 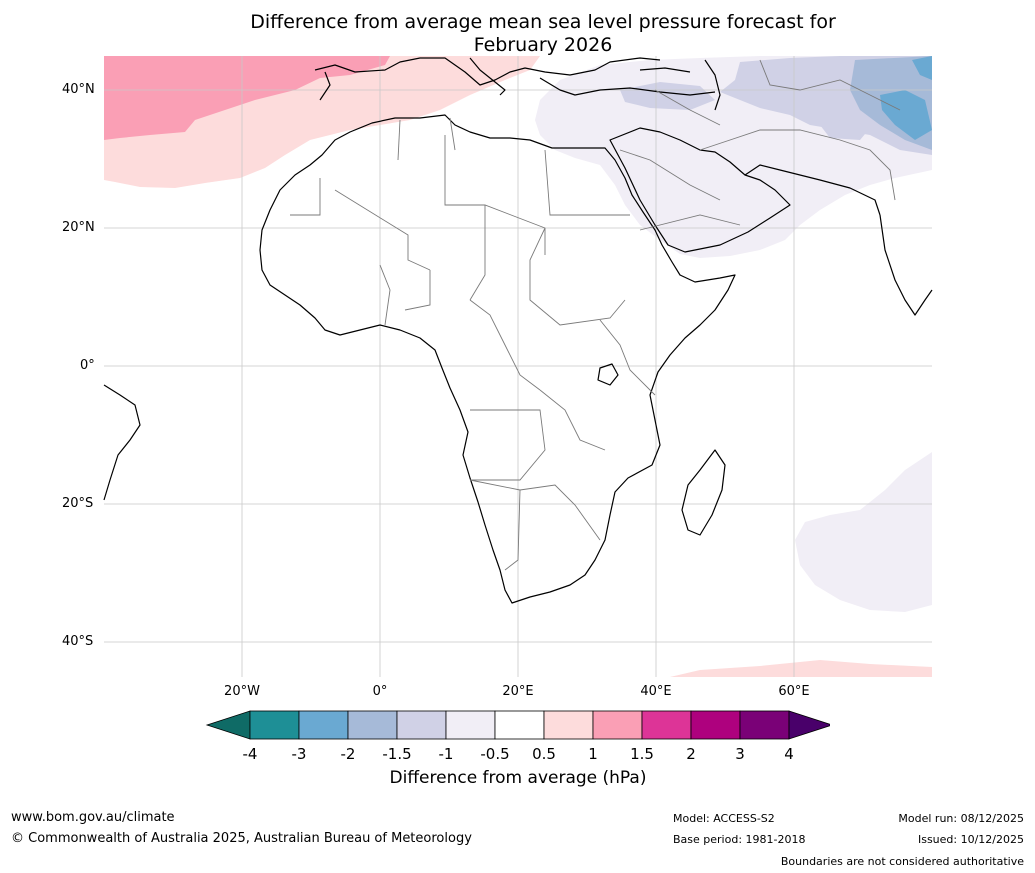 I want to click on colorbar-tick-label: -1.5, so click(x=397, y=754).